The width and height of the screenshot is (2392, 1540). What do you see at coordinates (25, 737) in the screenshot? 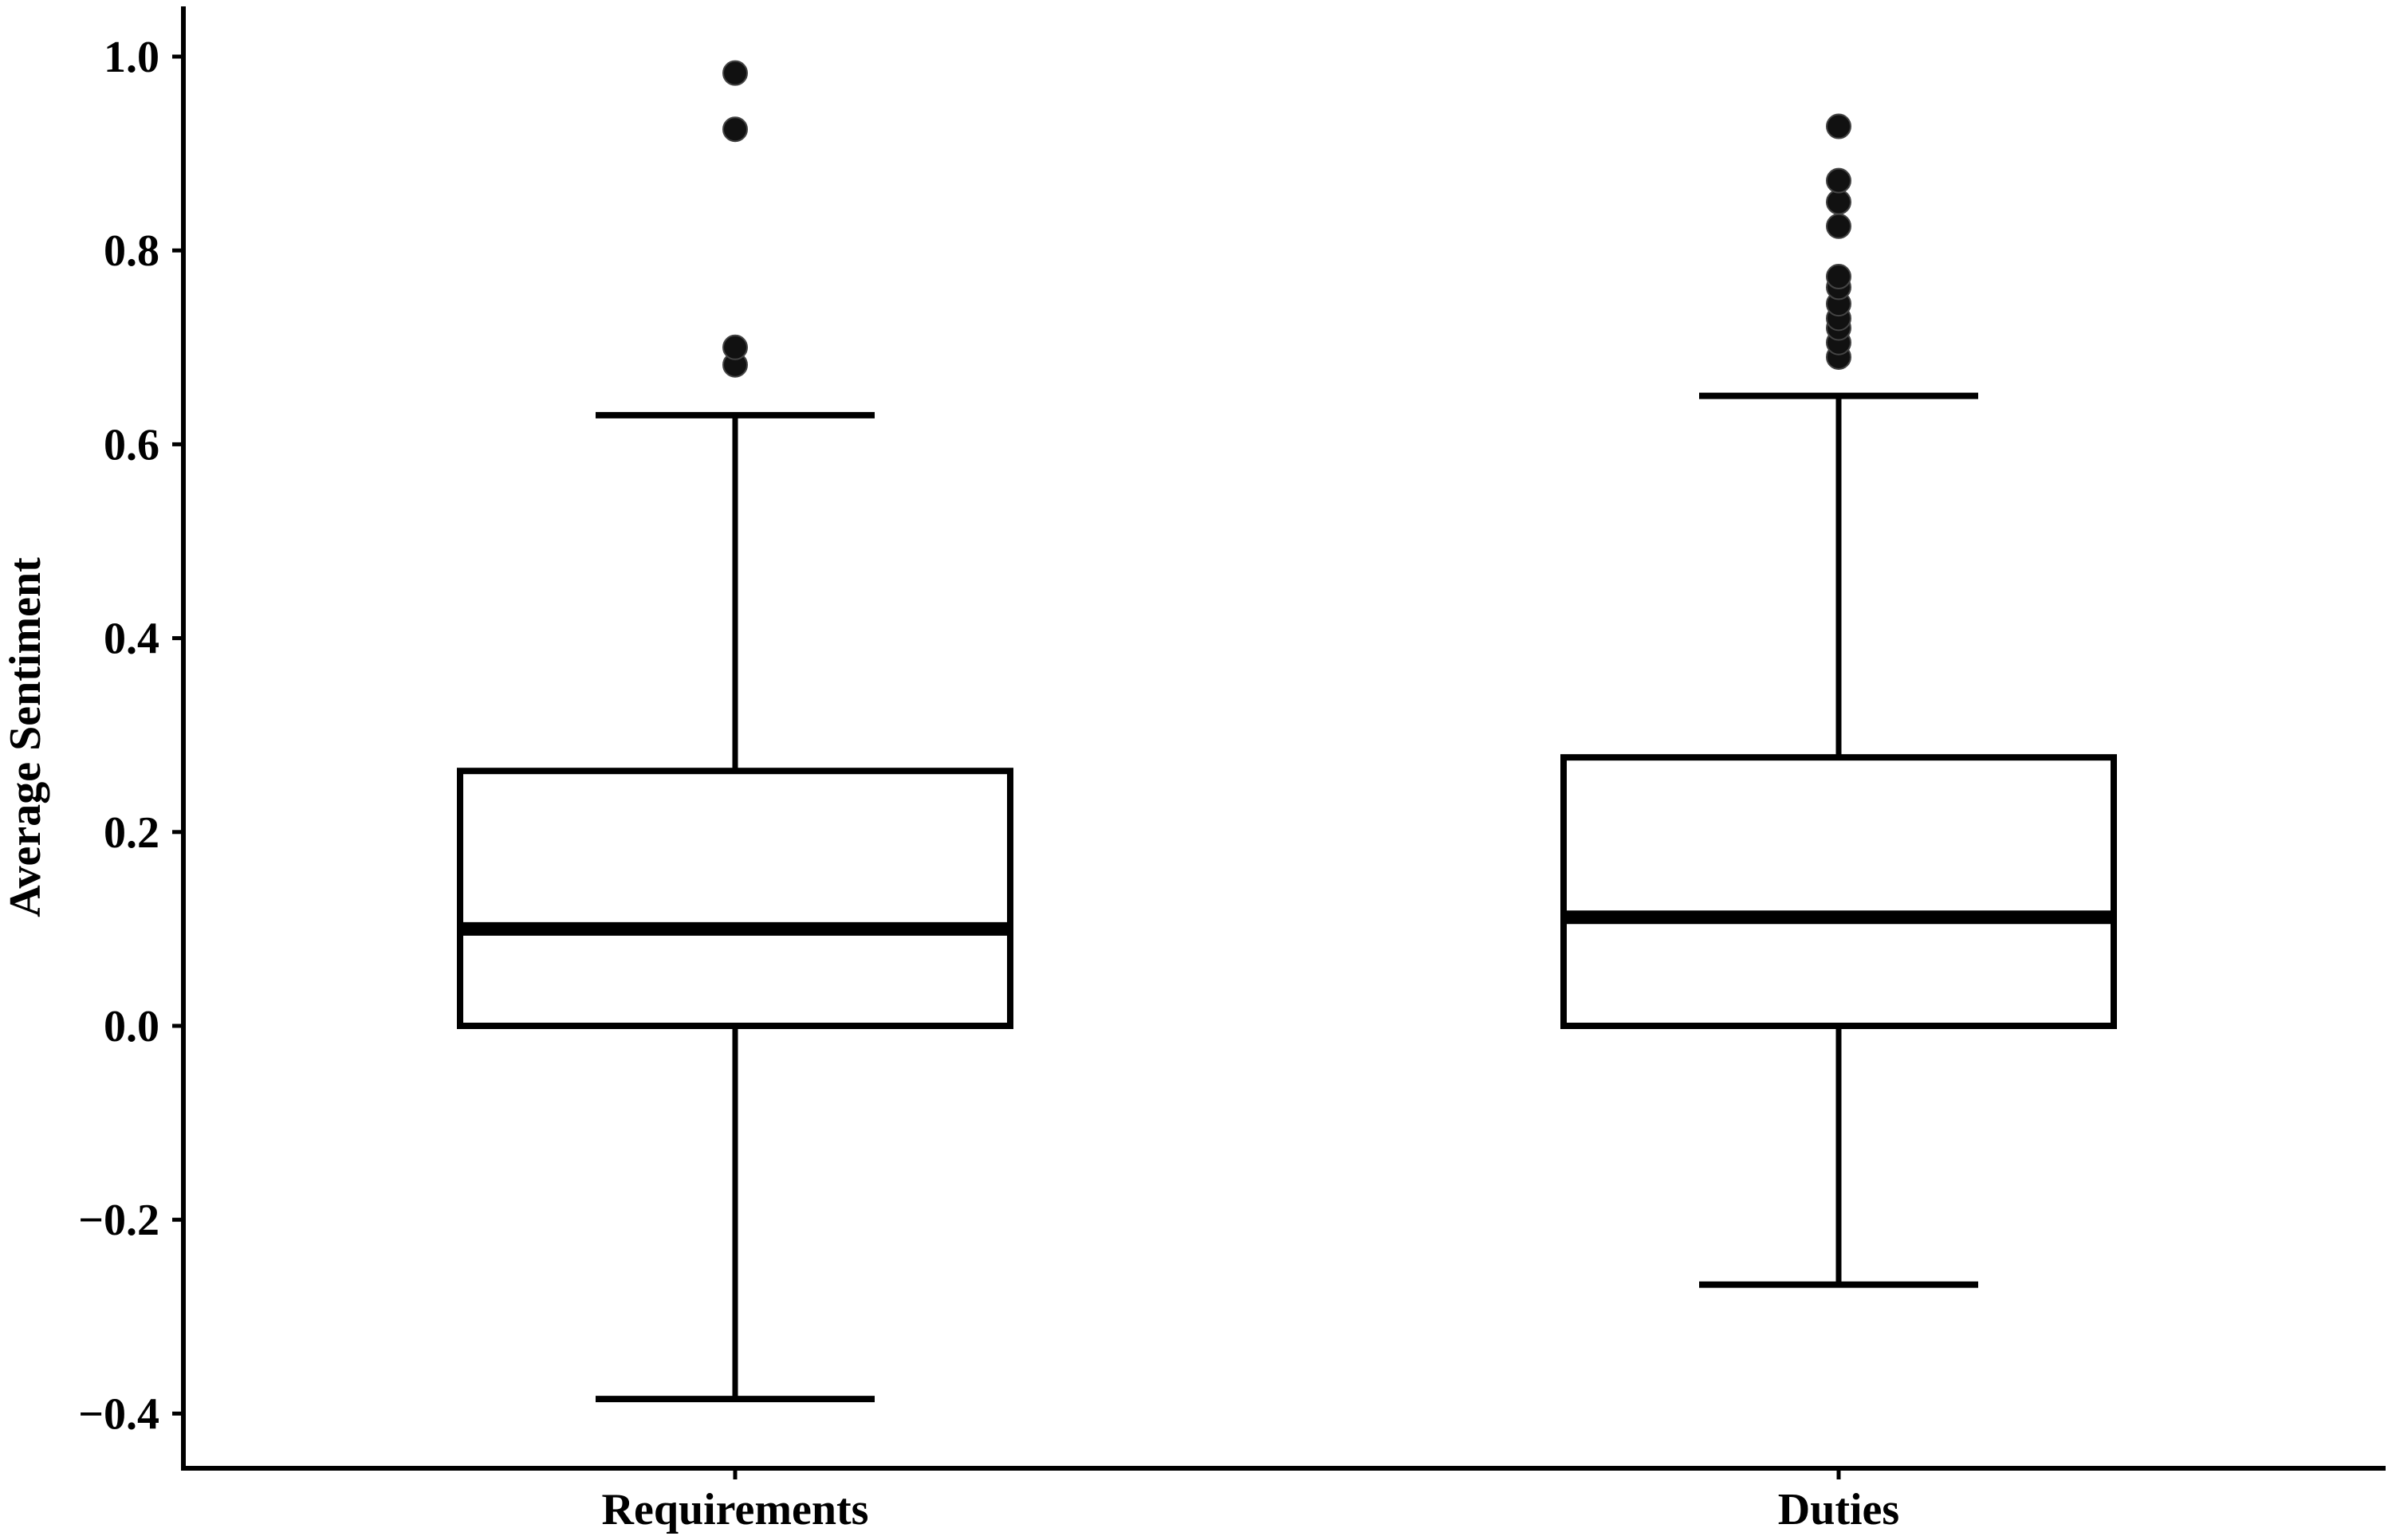
I see `y-axis-title: Average Sentiment` at bounding box center [25, 737].